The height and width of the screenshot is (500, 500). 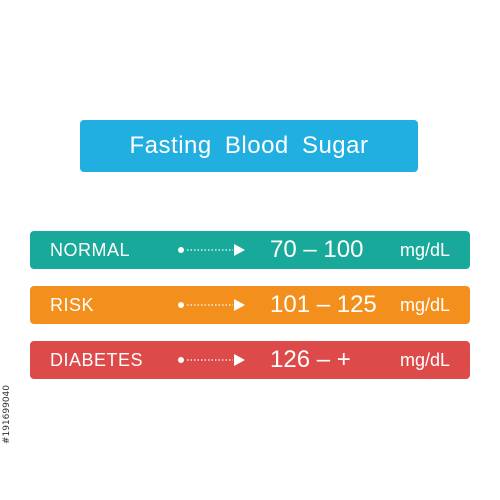 I want to click on range-value: 126 – +, so click(x=310, y=359).